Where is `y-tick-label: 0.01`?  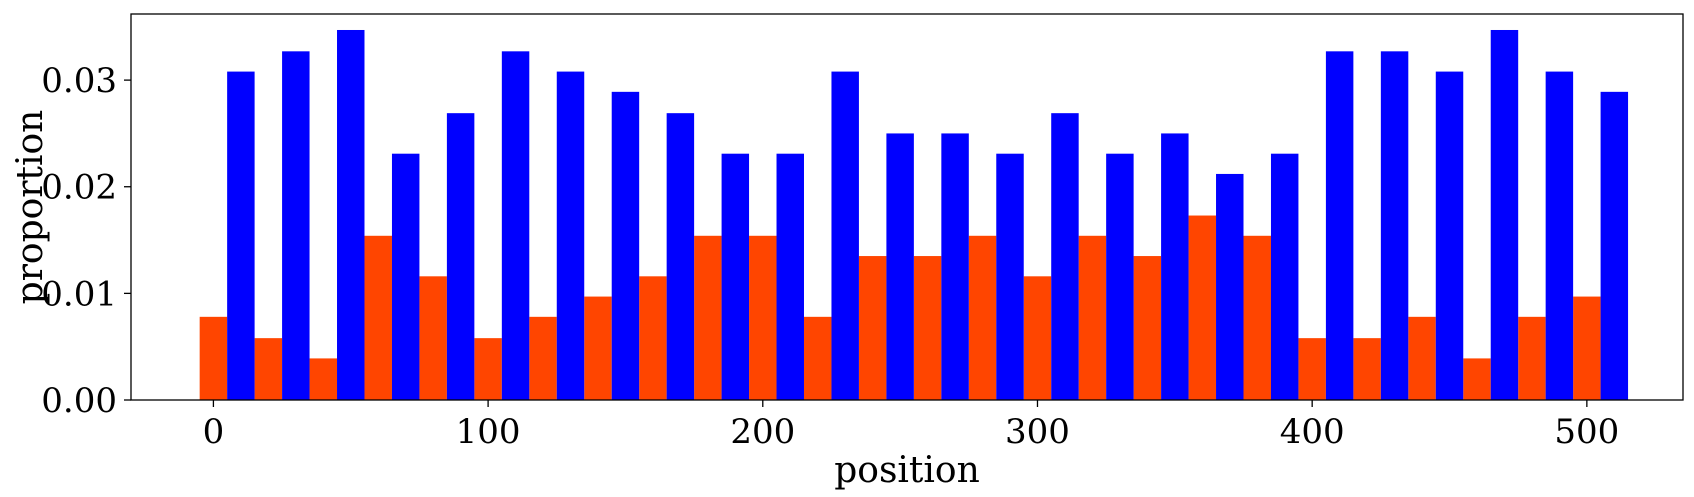 y-tick-label: 0.01 is located at coordinates (79, 294).